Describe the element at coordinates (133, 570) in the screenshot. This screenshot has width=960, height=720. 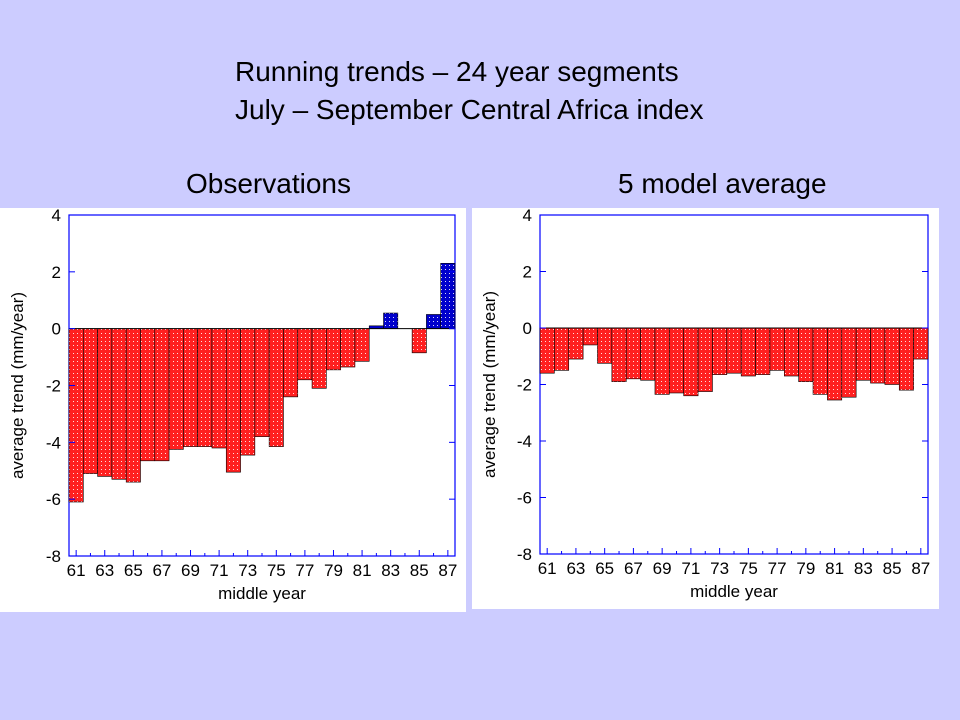
I see `x-tick-label: 65` at that location.